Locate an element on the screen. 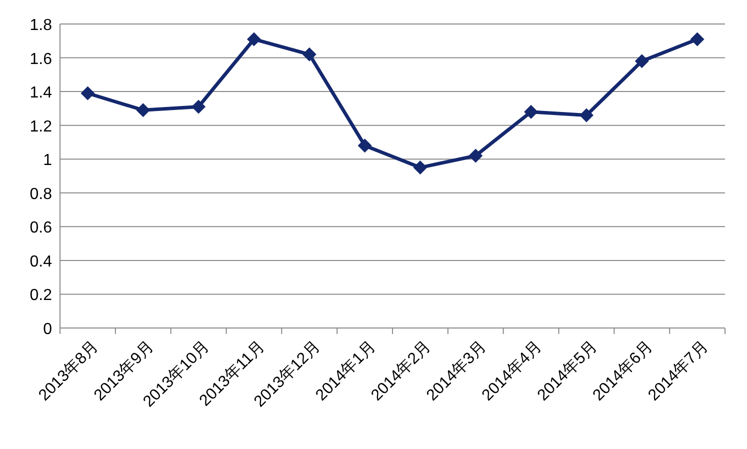  y-tick-label: 1.6 is located at coordinates (41, 59).